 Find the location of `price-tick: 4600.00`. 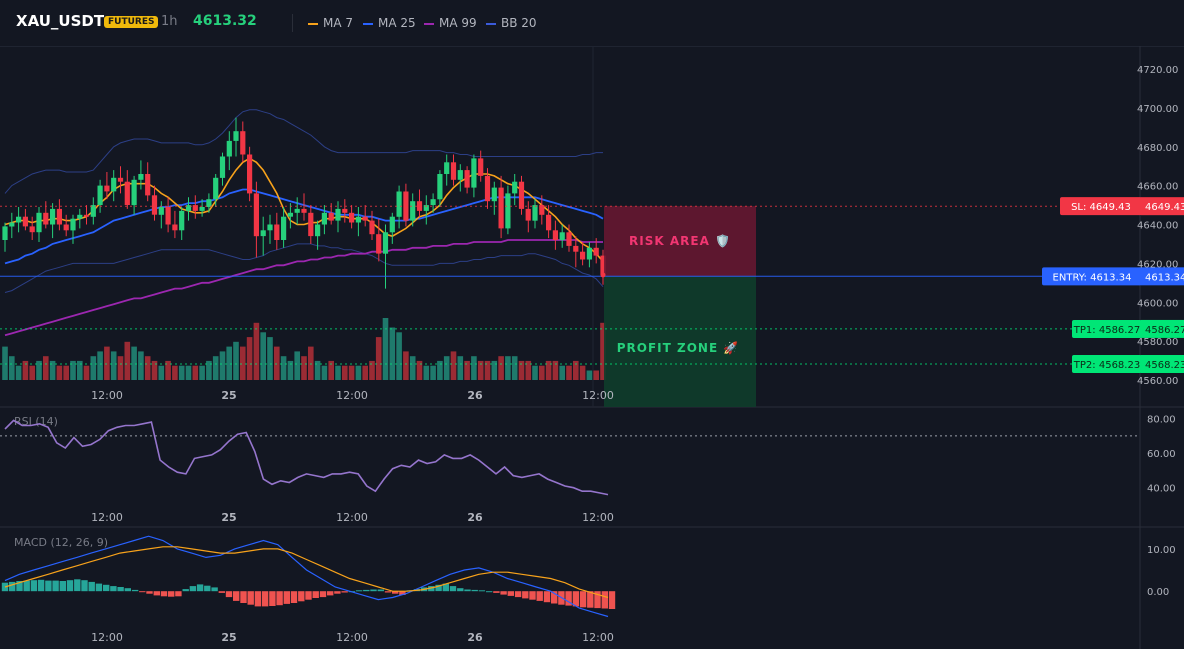

price-tick: 4600.00 is located at coordinates (1157, 303).